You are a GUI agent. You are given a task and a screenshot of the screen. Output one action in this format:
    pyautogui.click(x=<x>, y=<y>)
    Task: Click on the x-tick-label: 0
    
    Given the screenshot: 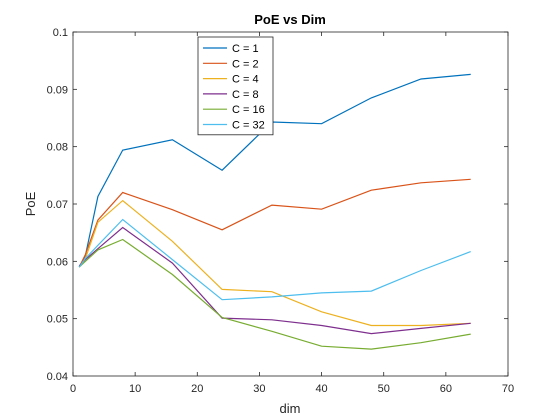 What is the action you would take?
    pyautogui.click(x=73, y=389)
    